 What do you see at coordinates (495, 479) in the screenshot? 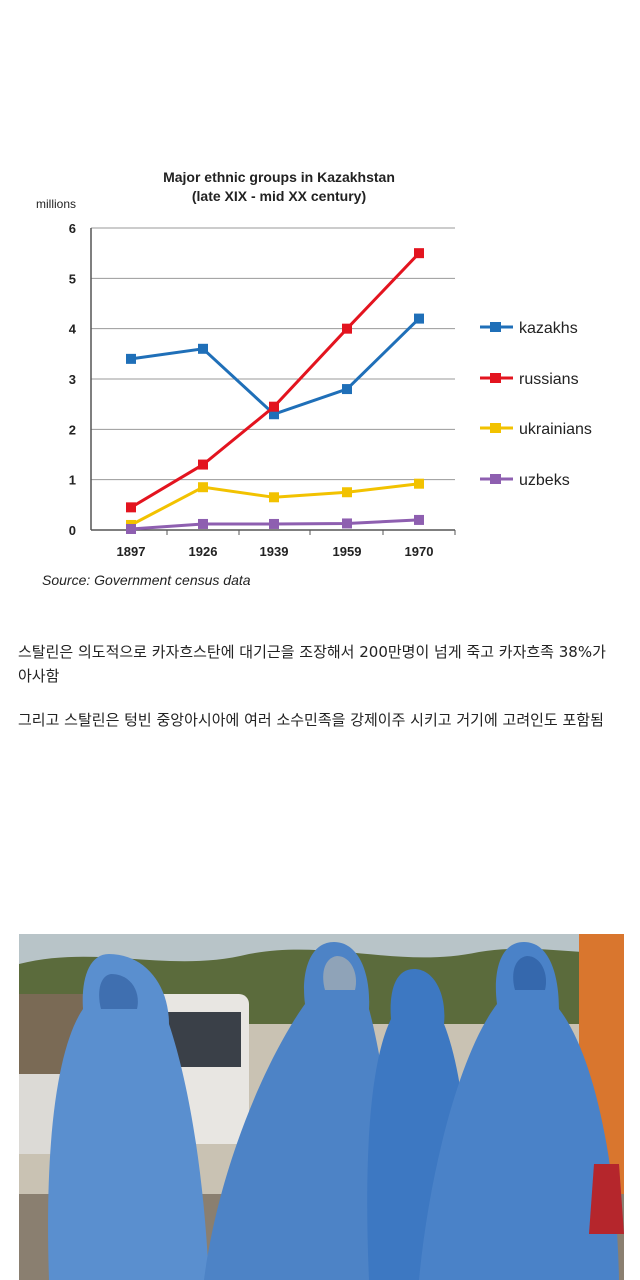
I see `legend-marker-uzbeks` at bounding box center [495, 479].